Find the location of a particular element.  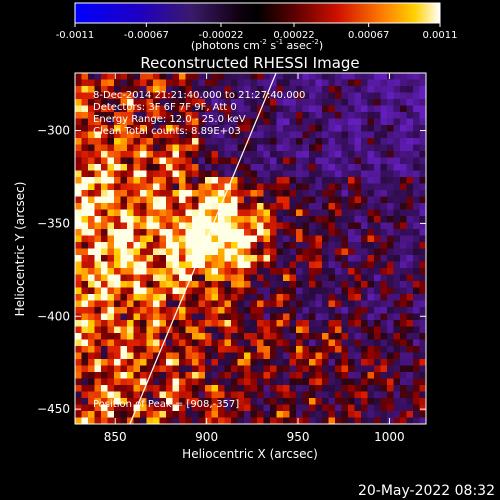

x-tick-label: 850 is located at coordinates (115, 437).